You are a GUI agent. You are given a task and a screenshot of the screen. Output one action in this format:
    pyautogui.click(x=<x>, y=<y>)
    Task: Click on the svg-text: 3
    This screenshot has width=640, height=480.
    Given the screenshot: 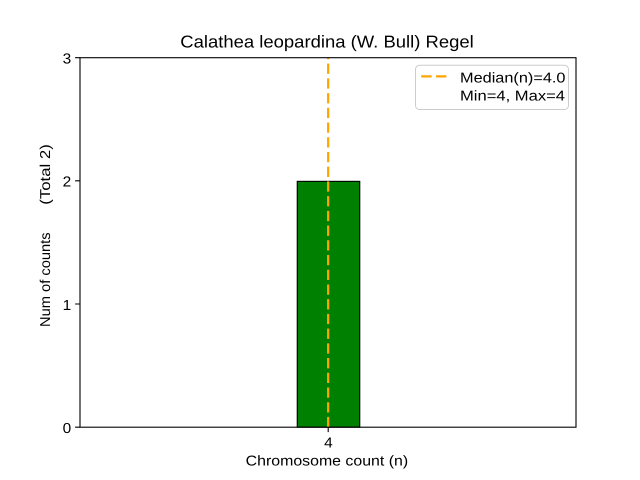 What is the action you would take?
    pyautogui.click(x=67, y=59)
    